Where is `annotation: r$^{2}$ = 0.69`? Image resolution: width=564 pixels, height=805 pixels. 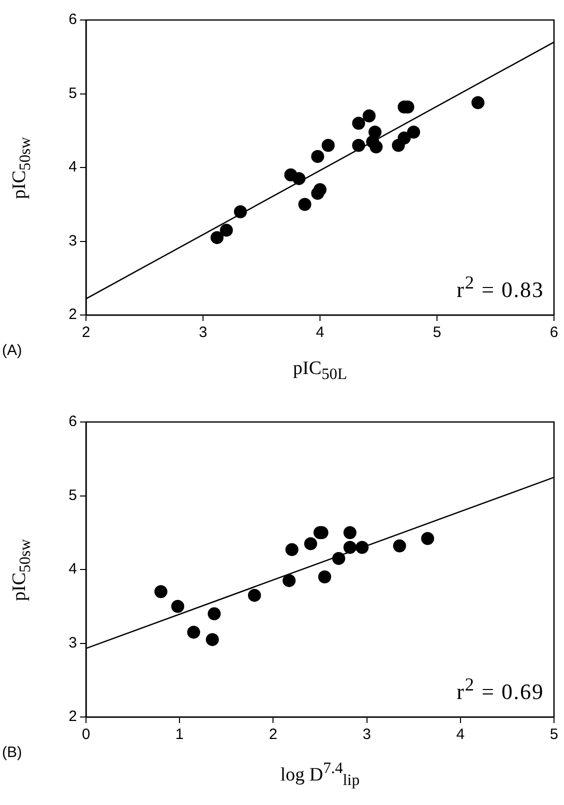 annotation: r$^{2}$ = 0.69 is located at coordinates (500, 689).